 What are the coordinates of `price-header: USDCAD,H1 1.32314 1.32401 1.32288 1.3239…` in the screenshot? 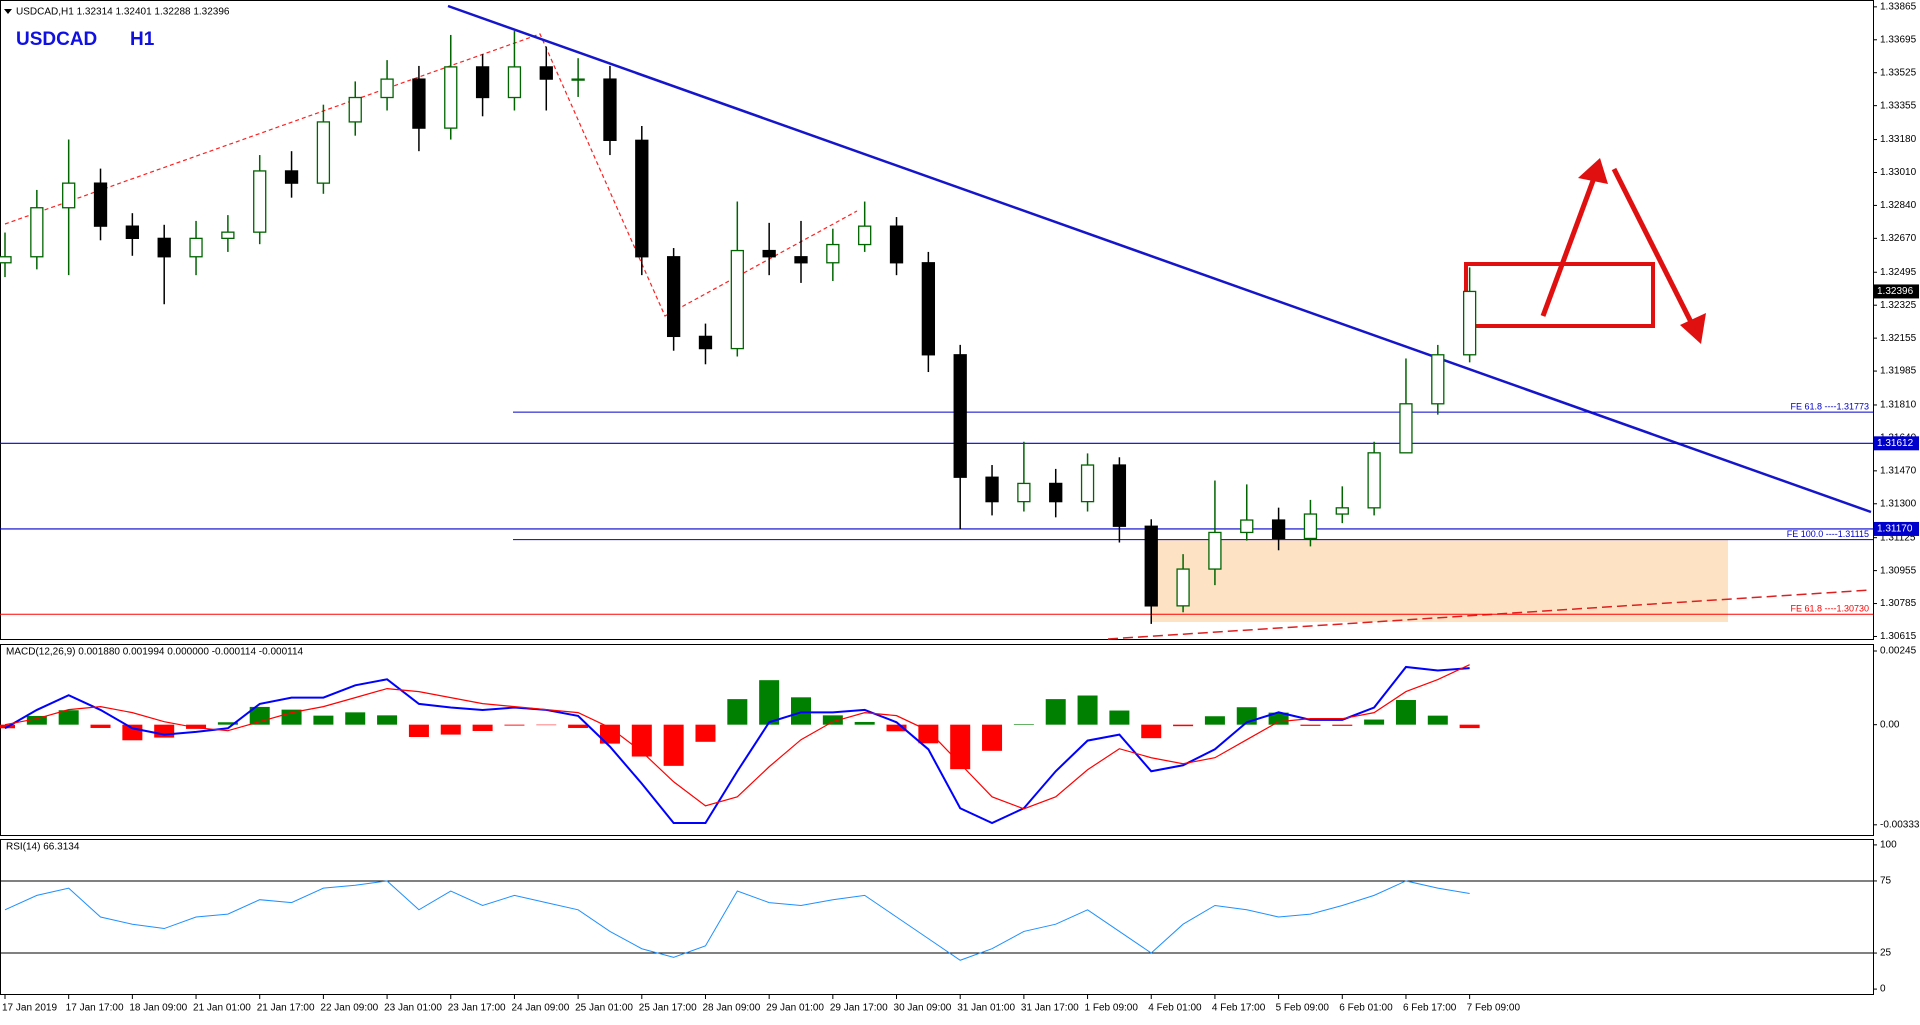 It's located at (123, 12).